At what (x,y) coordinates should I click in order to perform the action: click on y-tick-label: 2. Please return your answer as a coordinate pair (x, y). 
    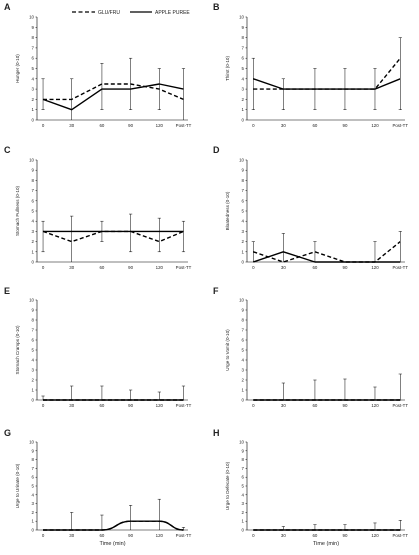
    Looking at the image, I should click on (33, 241).